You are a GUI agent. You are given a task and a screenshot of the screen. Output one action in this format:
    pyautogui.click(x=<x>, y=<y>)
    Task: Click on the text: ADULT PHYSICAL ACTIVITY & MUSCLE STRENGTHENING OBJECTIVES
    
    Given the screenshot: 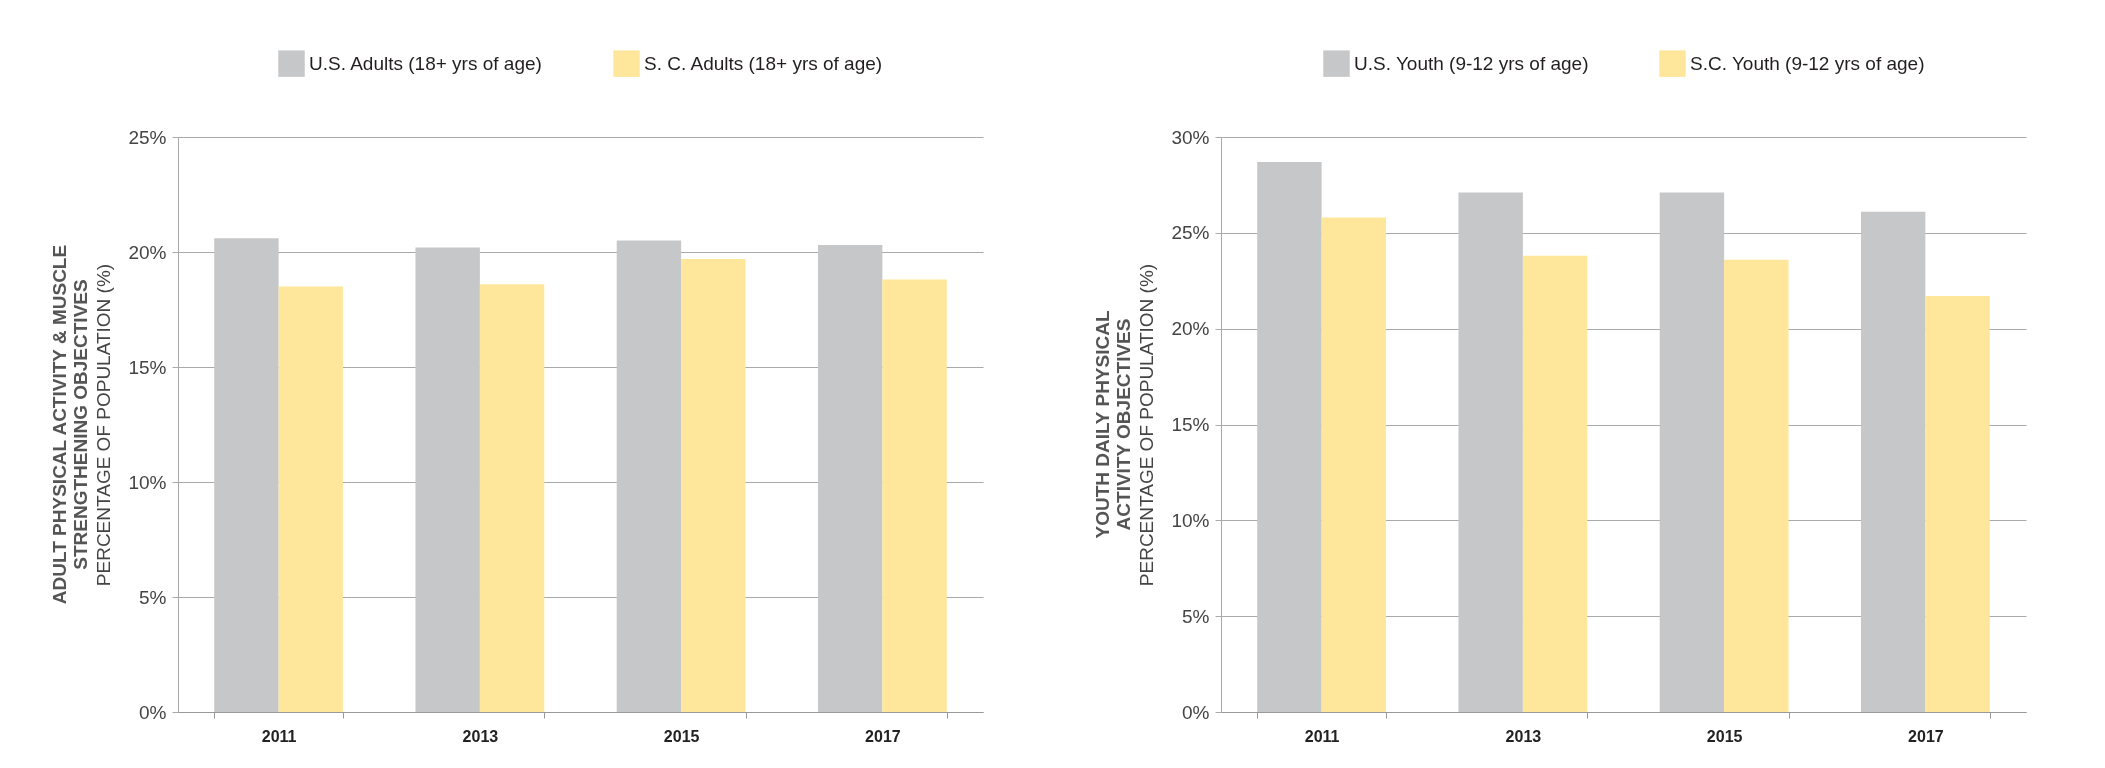 What is the action you would take?
    pyautogui.click(x=69, y=424)
    